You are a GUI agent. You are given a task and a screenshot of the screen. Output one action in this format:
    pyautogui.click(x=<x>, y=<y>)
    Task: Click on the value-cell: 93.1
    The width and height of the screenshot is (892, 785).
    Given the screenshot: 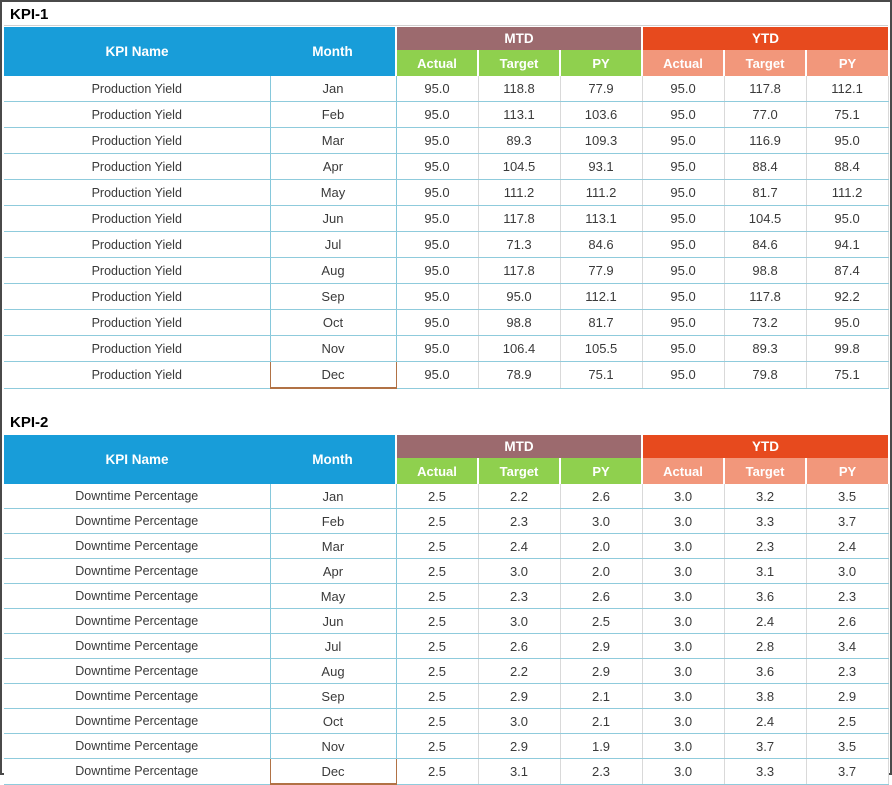 What is the action you would take?
    pyautogui.click(x=601, y=166)
    